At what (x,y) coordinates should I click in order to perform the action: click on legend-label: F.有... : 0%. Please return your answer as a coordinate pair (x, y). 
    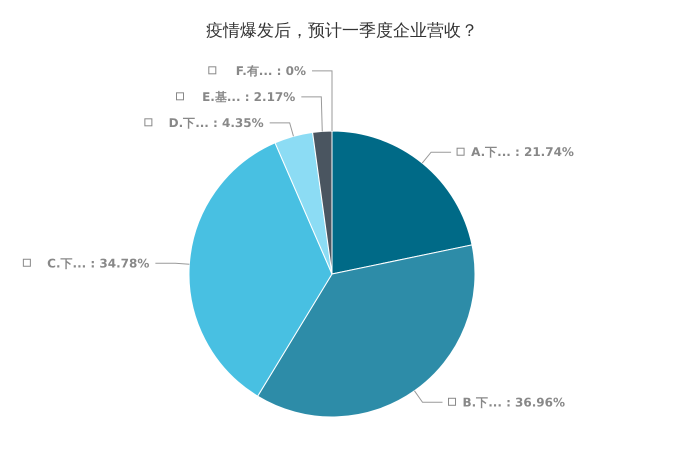
    Looking at the image, I should click on (271, 71).